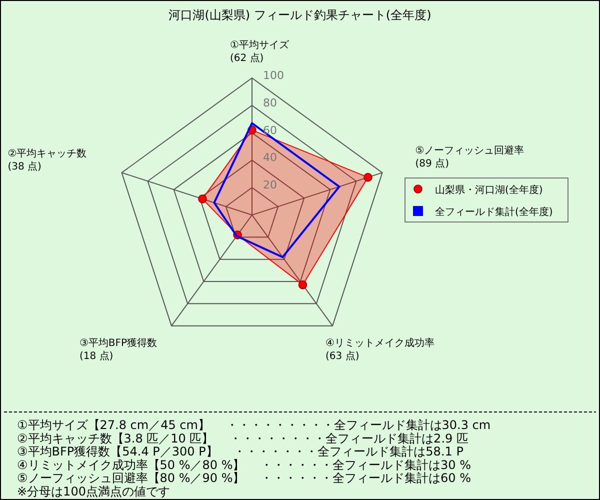  What do you see at coordinates (469, 158) in the screenshot?
I see `category: ⑤ノーフィッシュ回避率 (89 点)` at bounding box center [469, 158].